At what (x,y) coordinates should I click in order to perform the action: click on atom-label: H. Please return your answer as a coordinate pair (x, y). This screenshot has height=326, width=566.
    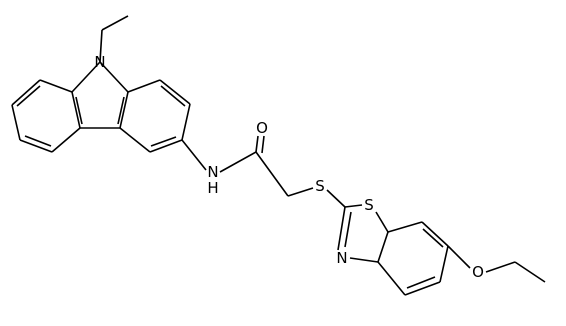
    Looking at the image, I should click on (212, 188).